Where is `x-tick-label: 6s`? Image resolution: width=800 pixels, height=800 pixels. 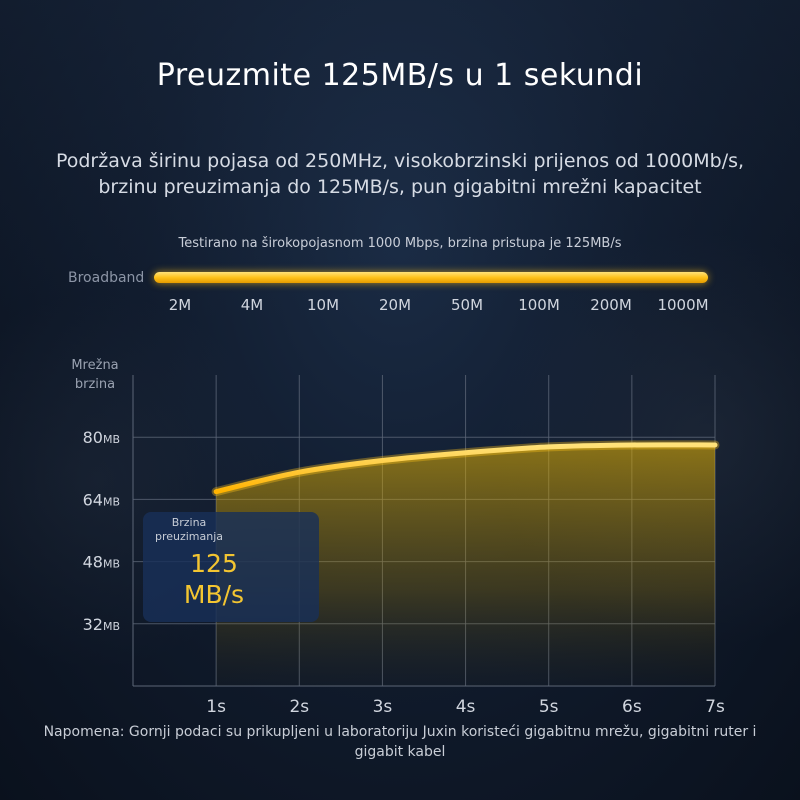
x-tick-label: 6s is located at coordinates (632, 707).